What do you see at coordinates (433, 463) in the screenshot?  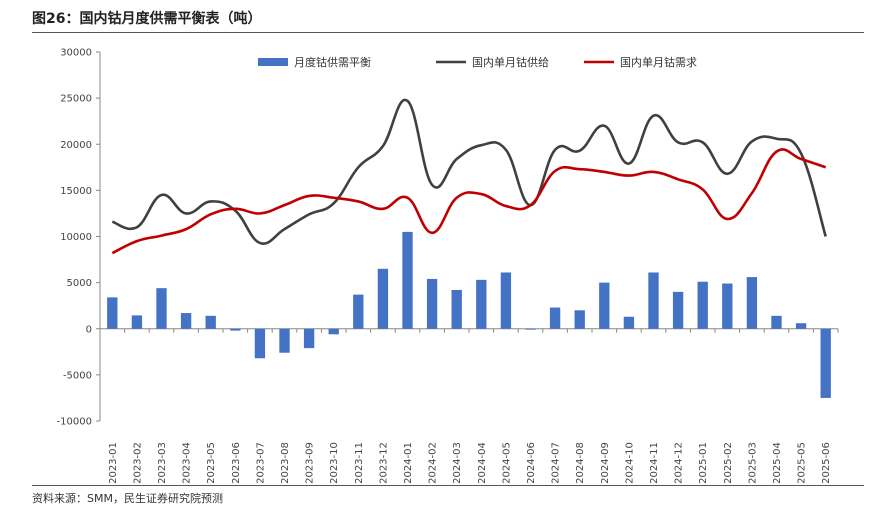 I see `x-tick-label: 2024-02` at bounding box center [433, 463].